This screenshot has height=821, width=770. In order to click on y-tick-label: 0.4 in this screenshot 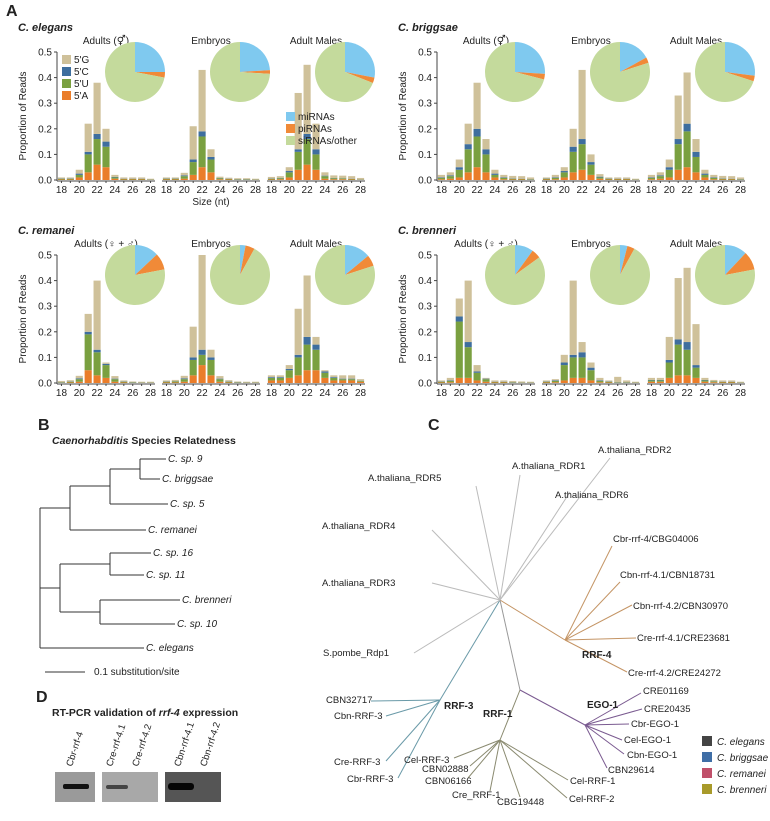, I will do `click(45, 78)`.